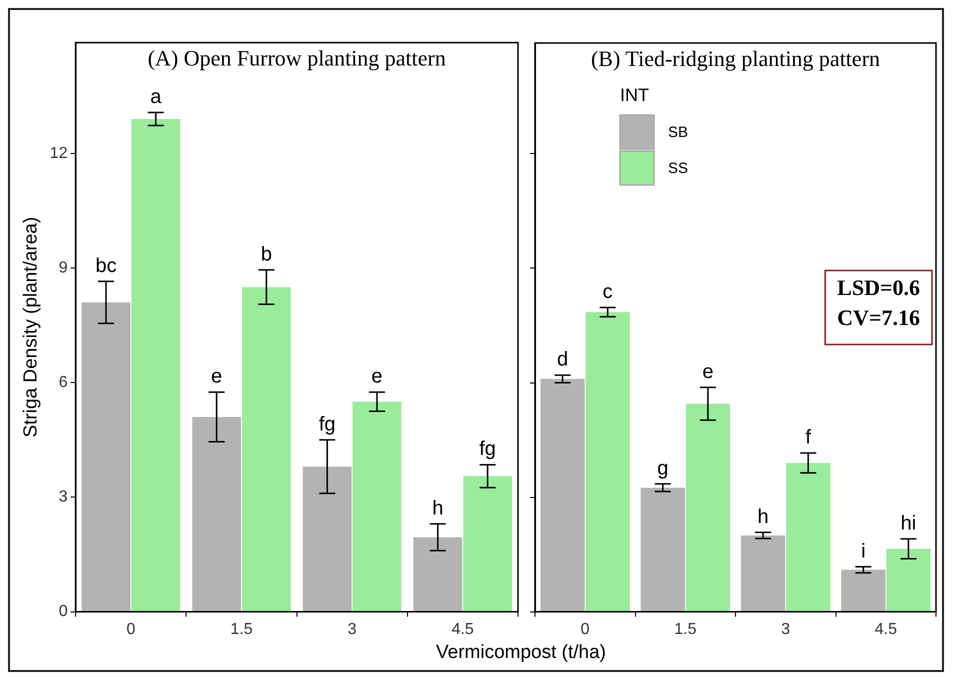 This screenshot has height=677, width=954. I want to click on annotation: d, so click(562, 359).